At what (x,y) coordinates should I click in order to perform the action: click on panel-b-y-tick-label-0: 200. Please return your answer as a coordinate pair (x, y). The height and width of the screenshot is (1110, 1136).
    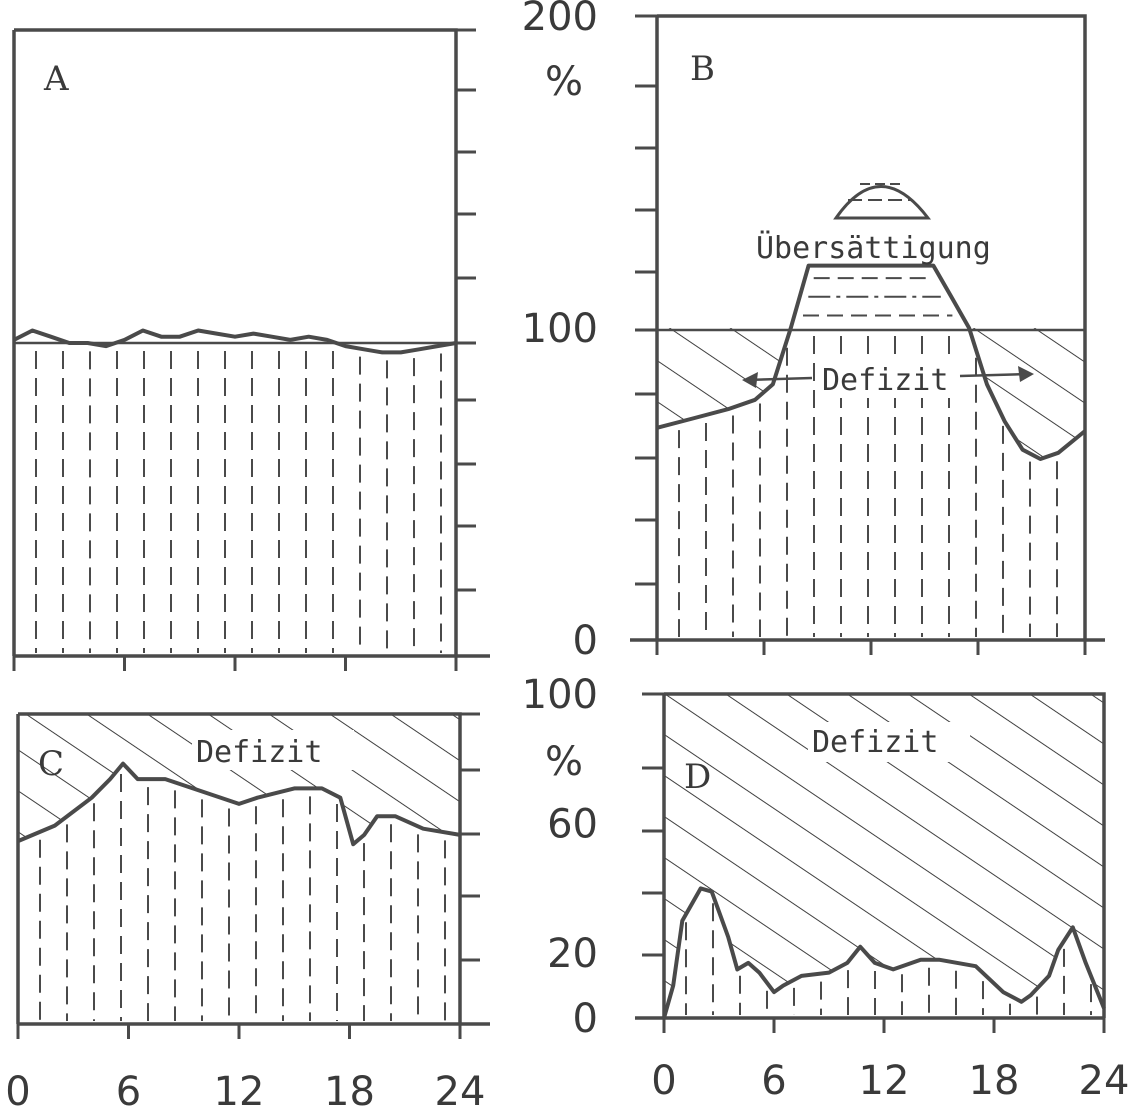
    Looking at the image, I should click on (560, 20).